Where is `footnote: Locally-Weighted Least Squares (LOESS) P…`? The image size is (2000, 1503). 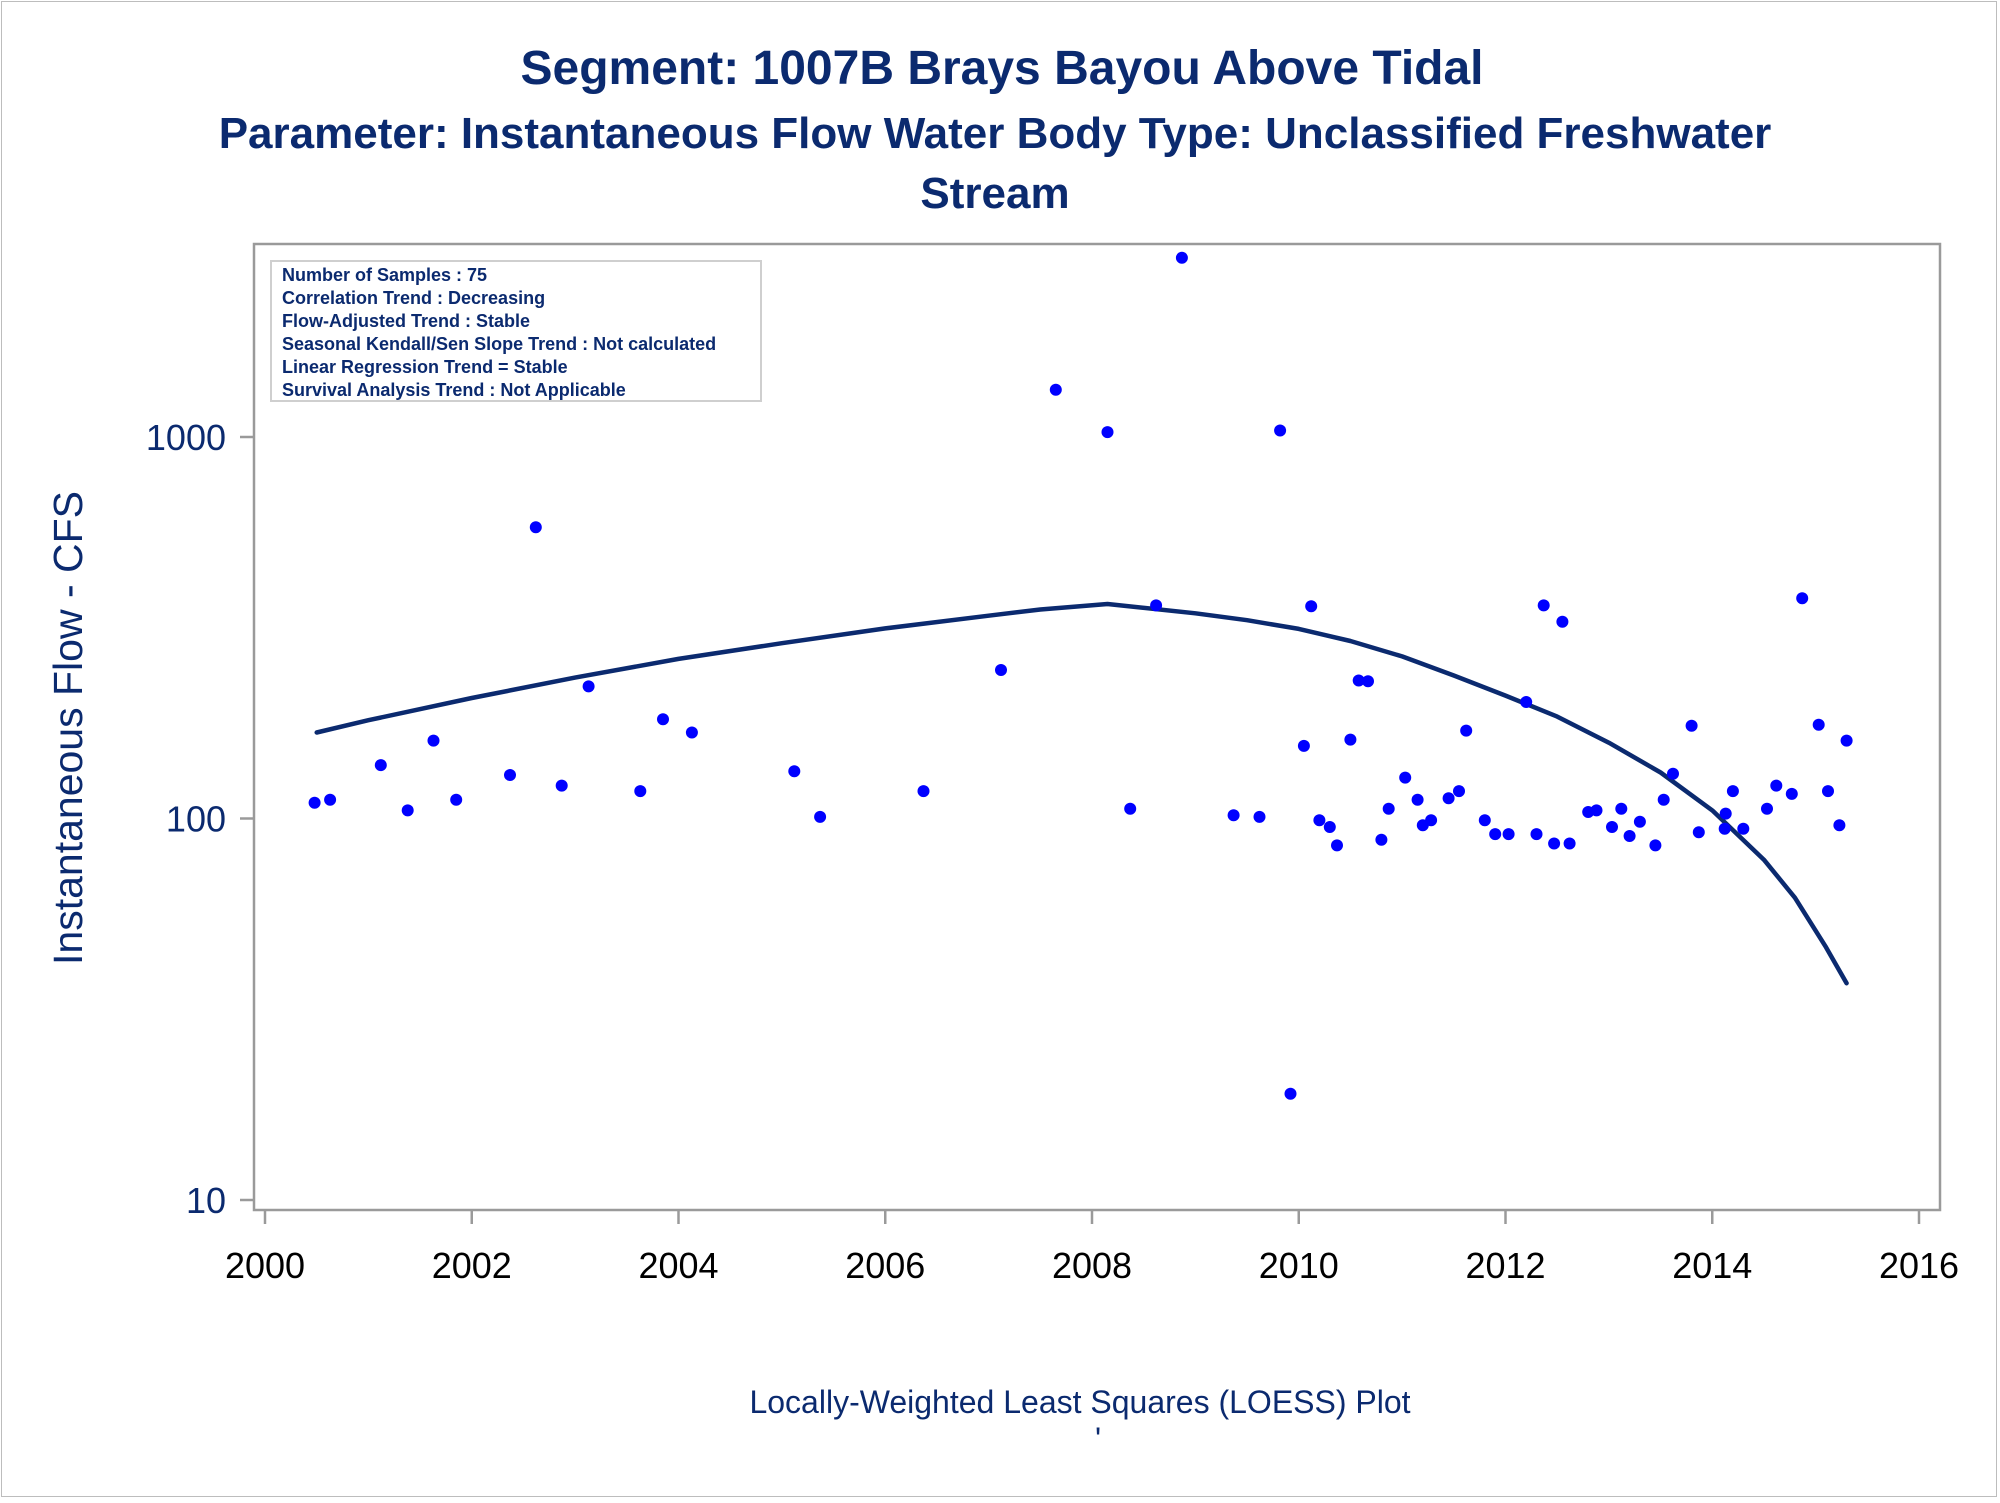
footnote: Locally-Weighted Least Squares (LOESS) P… is located at coordinates (1079, 1402).